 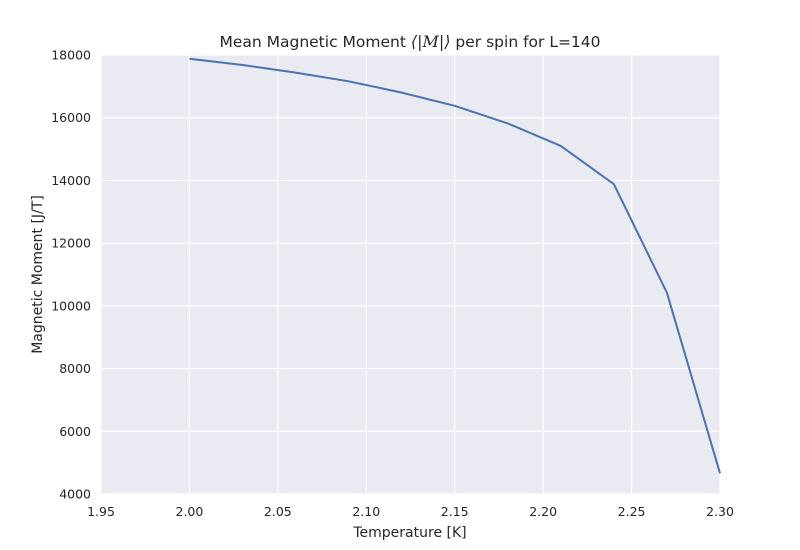 I want to click on x-tick-label: 2.30, so click(x=720, y=511).